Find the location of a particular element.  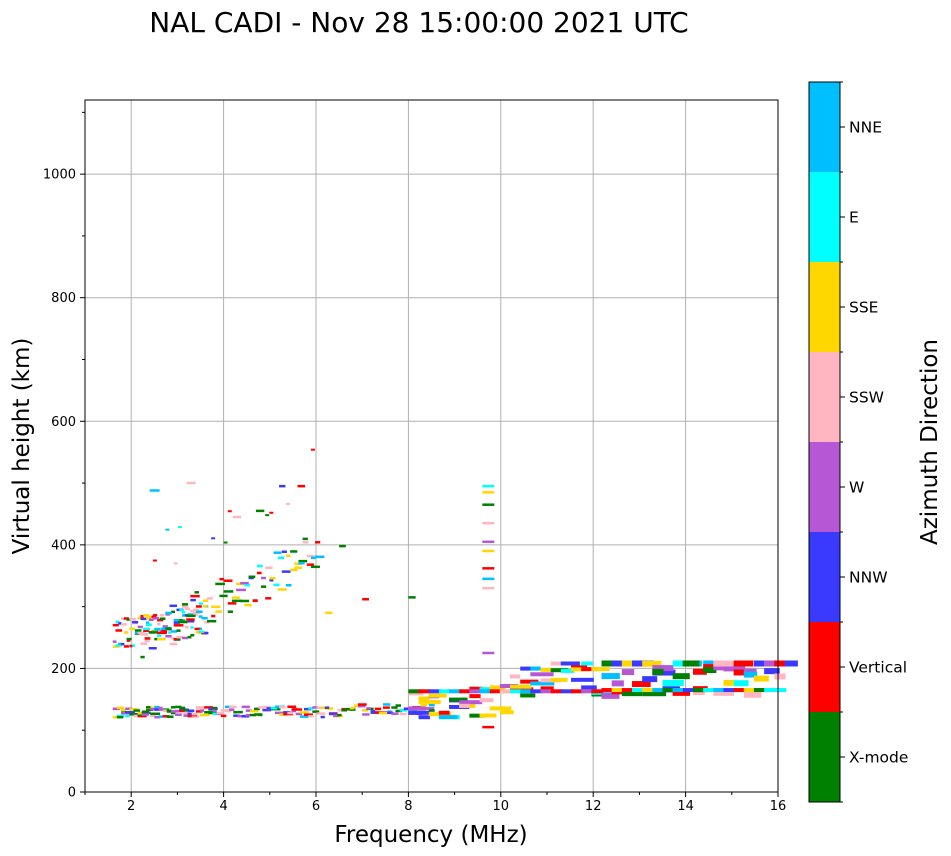

x-tick-label: 6 is located at coordinates (316, 806).